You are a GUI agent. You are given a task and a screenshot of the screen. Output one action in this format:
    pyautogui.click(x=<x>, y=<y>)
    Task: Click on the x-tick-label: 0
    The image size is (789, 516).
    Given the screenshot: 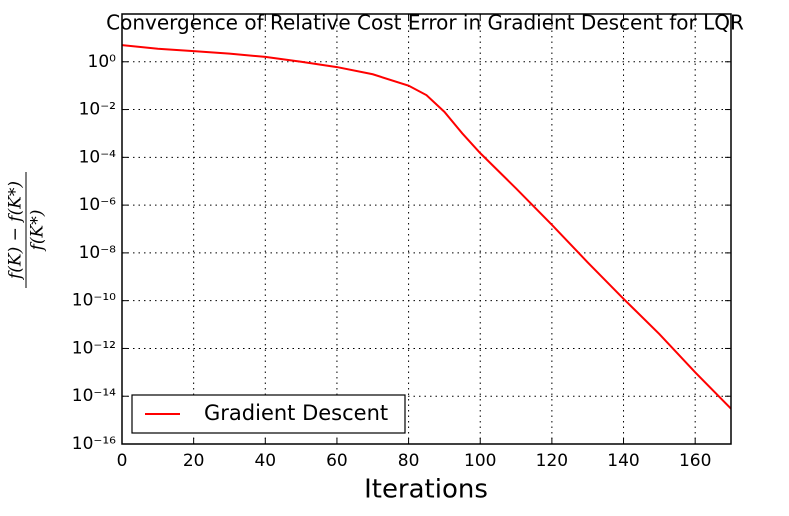 What is the action you would take?
    pyautogui.click(x=122, y=461)
    